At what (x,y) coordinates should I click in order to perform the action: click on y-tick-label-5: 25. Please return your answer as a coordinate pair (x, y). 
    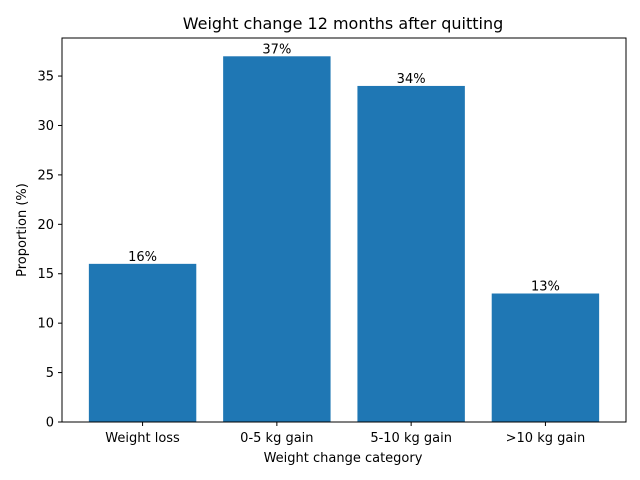
    Looking at the image, I should click on (45, 175).